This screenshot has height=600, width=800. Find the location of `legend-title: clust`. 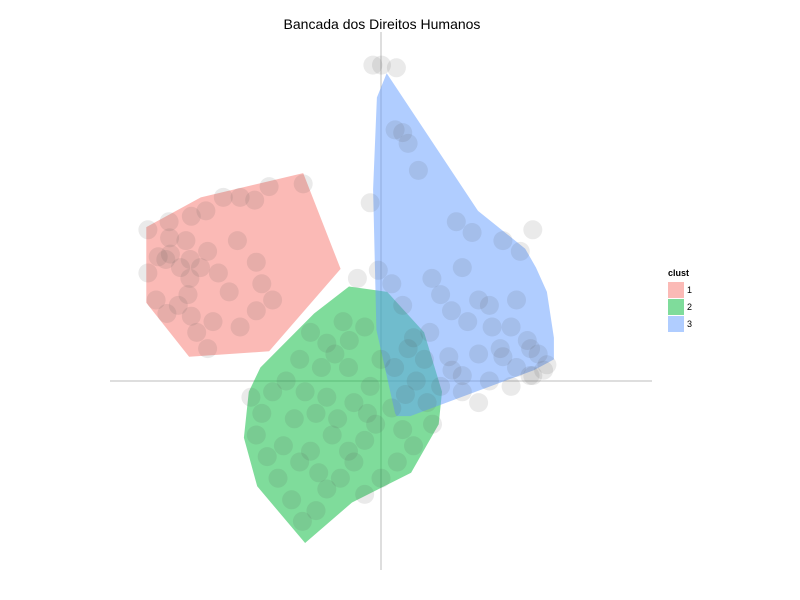

legend-title: clust is located at coordinates (678, 273).